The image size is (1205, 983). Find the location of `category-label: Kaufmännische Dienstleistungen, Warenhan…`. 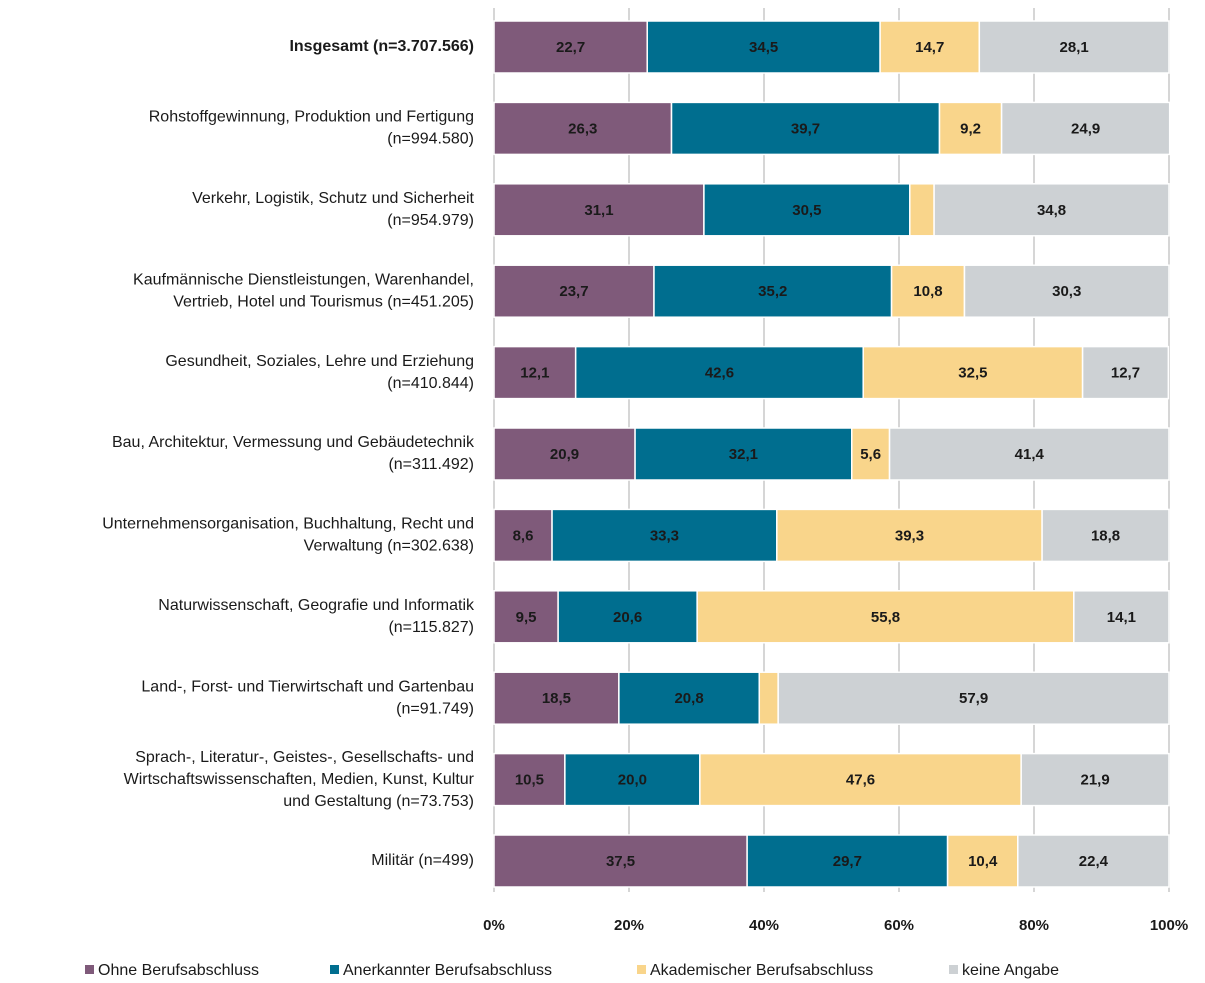

category-label: Kaufmännische Dienstleistungen, Warenhan… is located at coordinates (303, 279).